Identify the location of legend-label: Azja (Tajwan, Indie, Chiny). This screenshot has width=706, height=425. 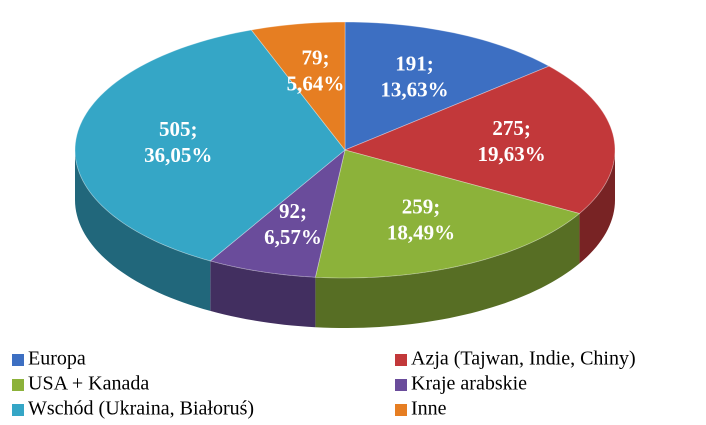
(523, 359).